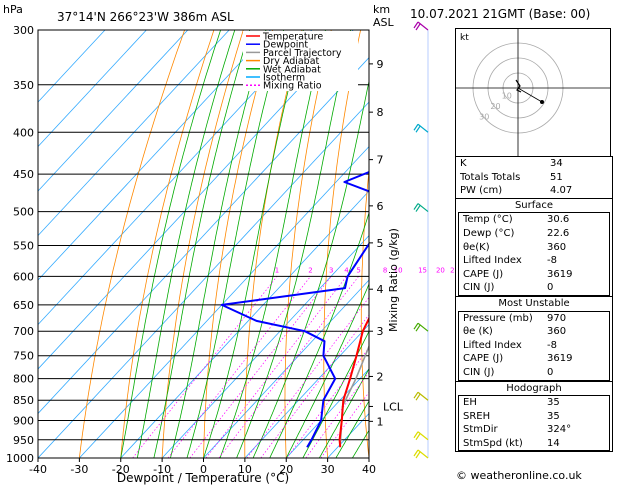  Describe the element at coordinates (534, 388) in the screenshot. I see `hodograph-title: Hodograph` at that location.